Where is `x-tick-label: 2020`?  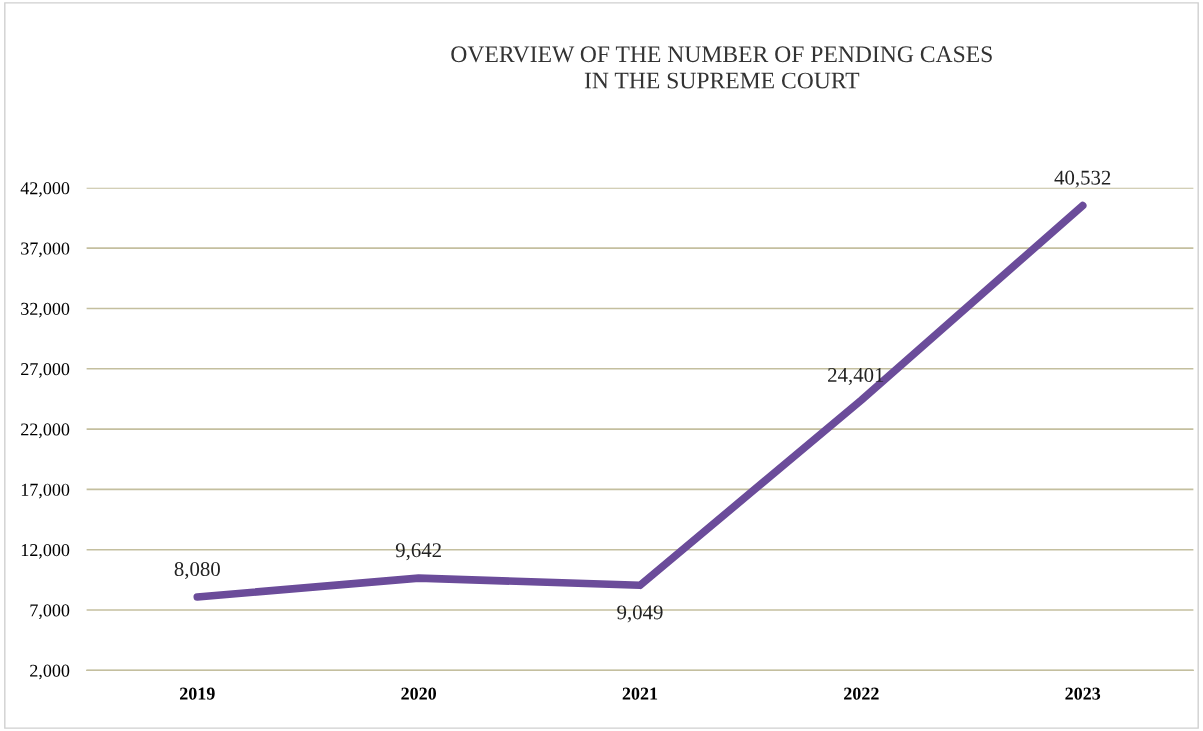 x-tick-label: 2020 is located at coordinates (419, 693).